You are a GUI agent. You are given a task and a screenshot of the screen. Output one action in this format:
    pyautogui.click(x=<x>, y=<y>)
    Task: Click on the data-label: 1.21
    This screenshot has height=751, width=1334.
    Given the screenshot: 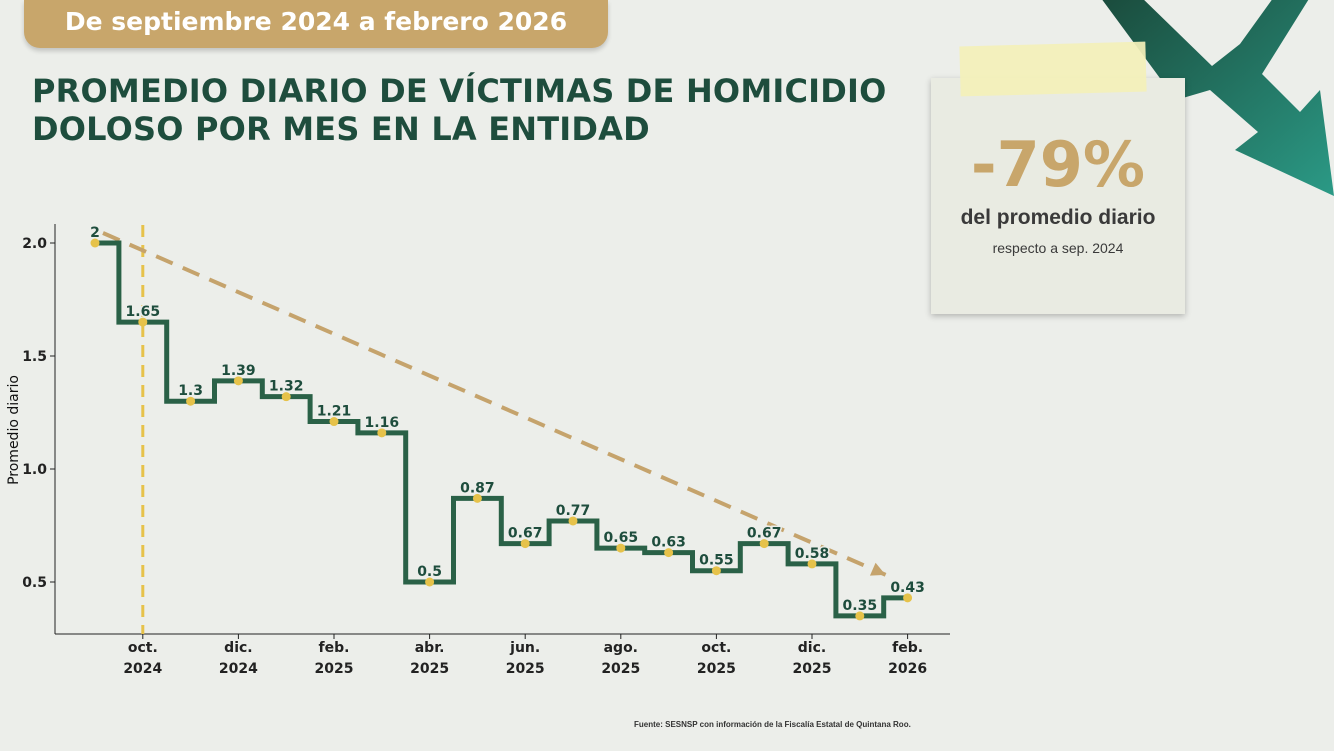 What is the action you would take?
    pyautogui.click(x=334, y=412)
    